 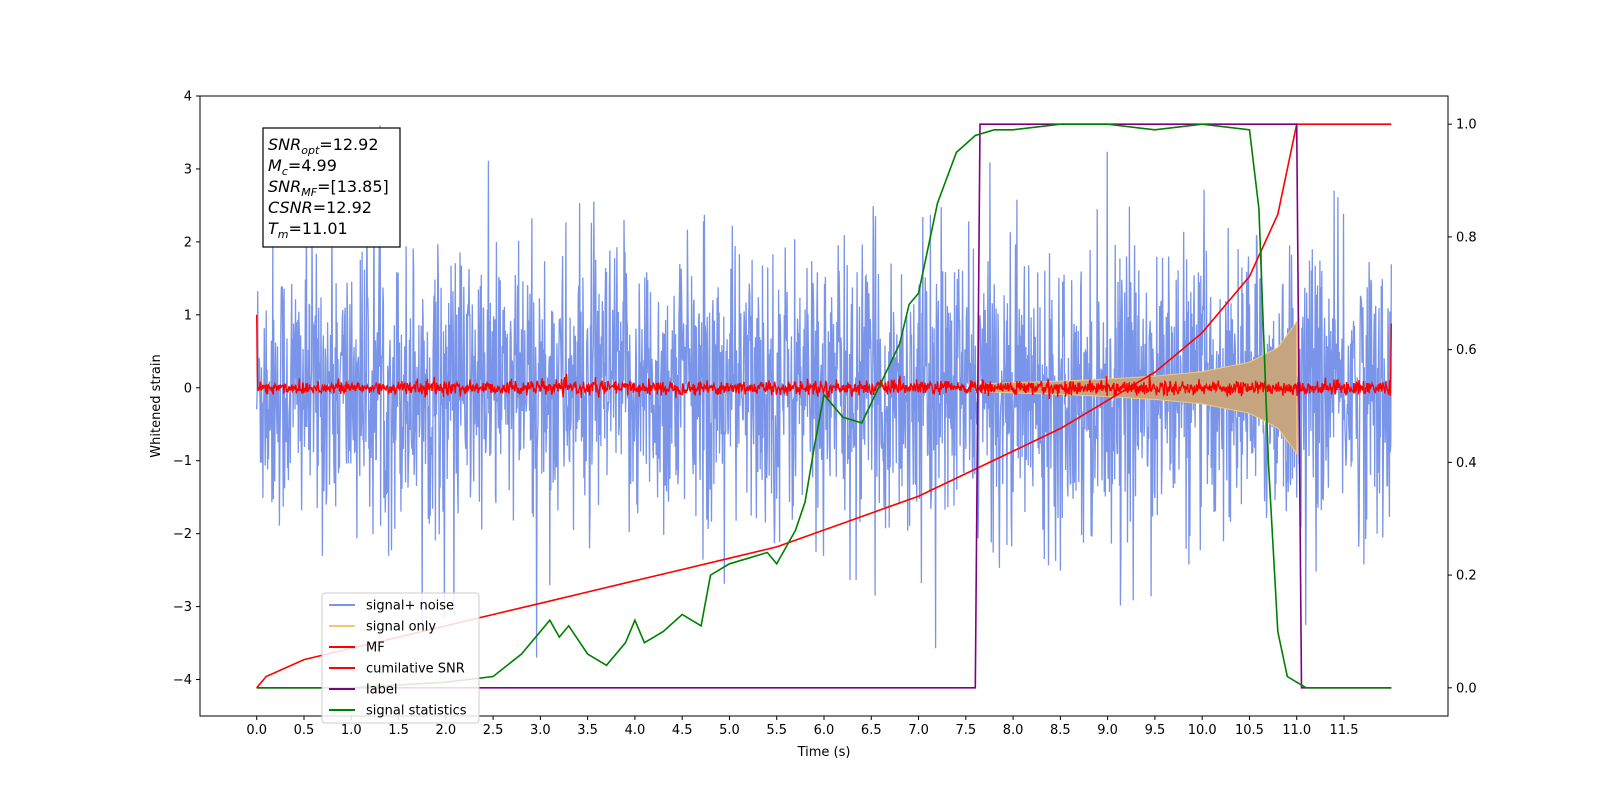 I want to click on y-tick-label: 0, so click(x=188, y=388).